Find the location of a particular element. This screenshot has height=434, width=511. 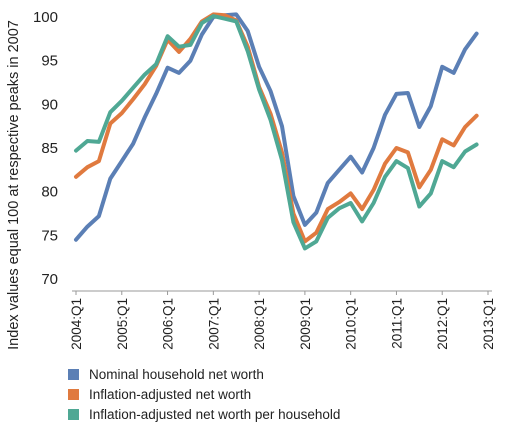

legend-label: Inflation-adjusted net worth is located at coordinates (170, 394).